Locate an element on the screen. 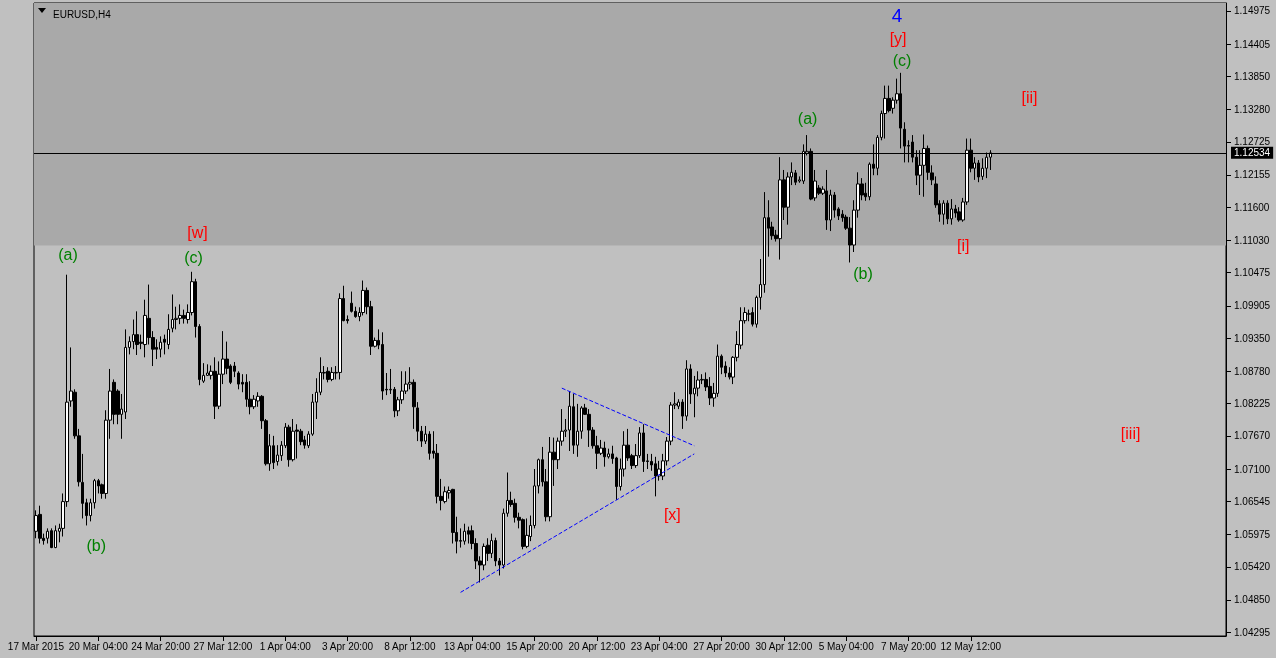  y-tick-label: 1.09350 is located at coordinates (1252, 338).